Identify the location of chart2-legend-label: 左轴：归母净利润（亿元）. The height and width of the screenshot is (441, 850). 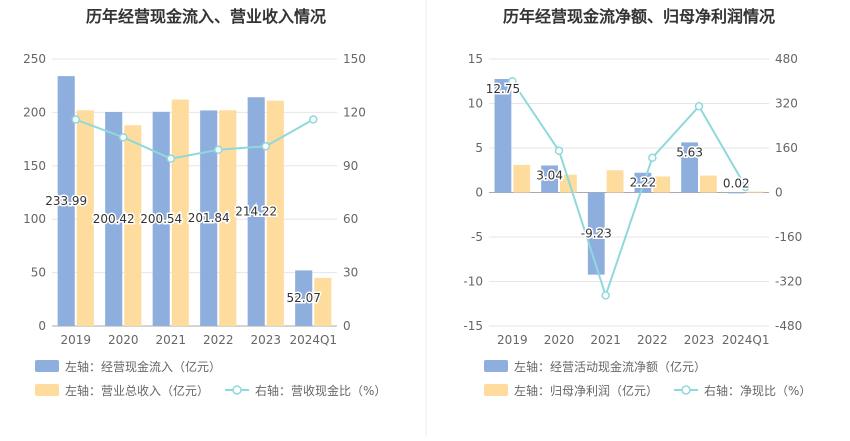
(586, 390).